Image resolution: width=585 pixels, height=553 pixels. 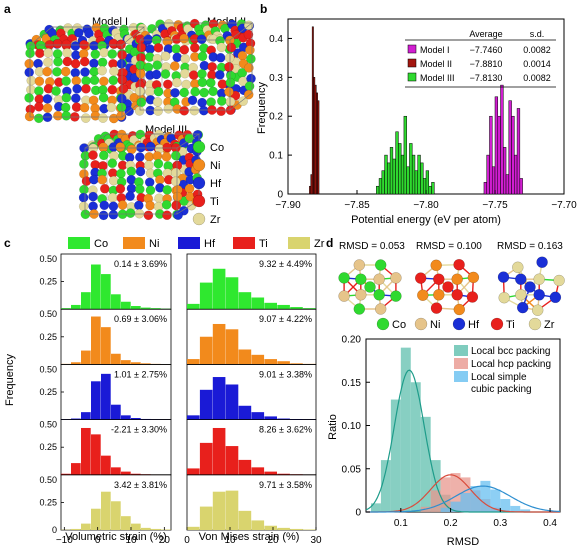 What do you see at coordinates (501, 389) in the screenshot?
I see `legend-label: cubic packing` at bounding box center [501, 389].